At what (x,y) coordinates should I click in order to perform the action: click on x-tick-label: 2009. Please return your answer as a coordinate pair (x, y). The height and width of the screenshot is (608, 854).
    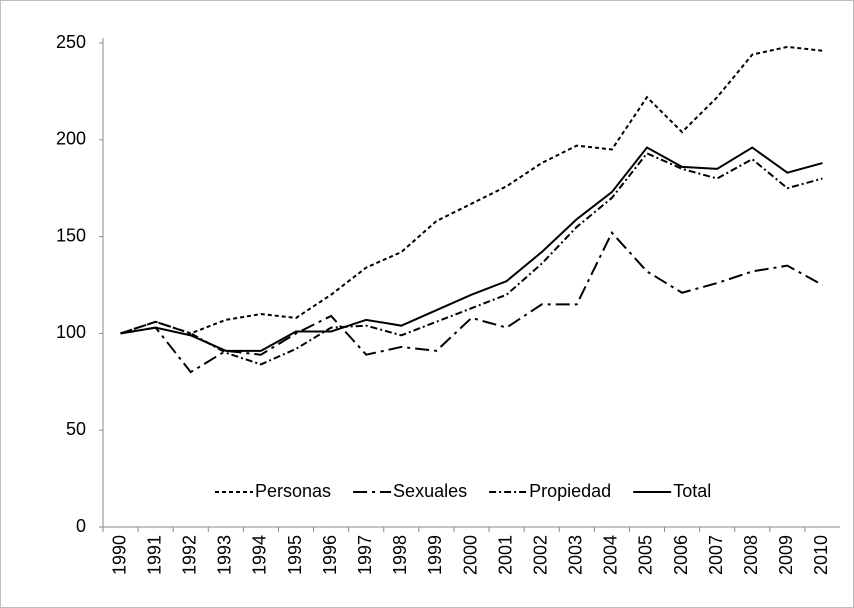
    Looking at the image, I should click on (786, 555).